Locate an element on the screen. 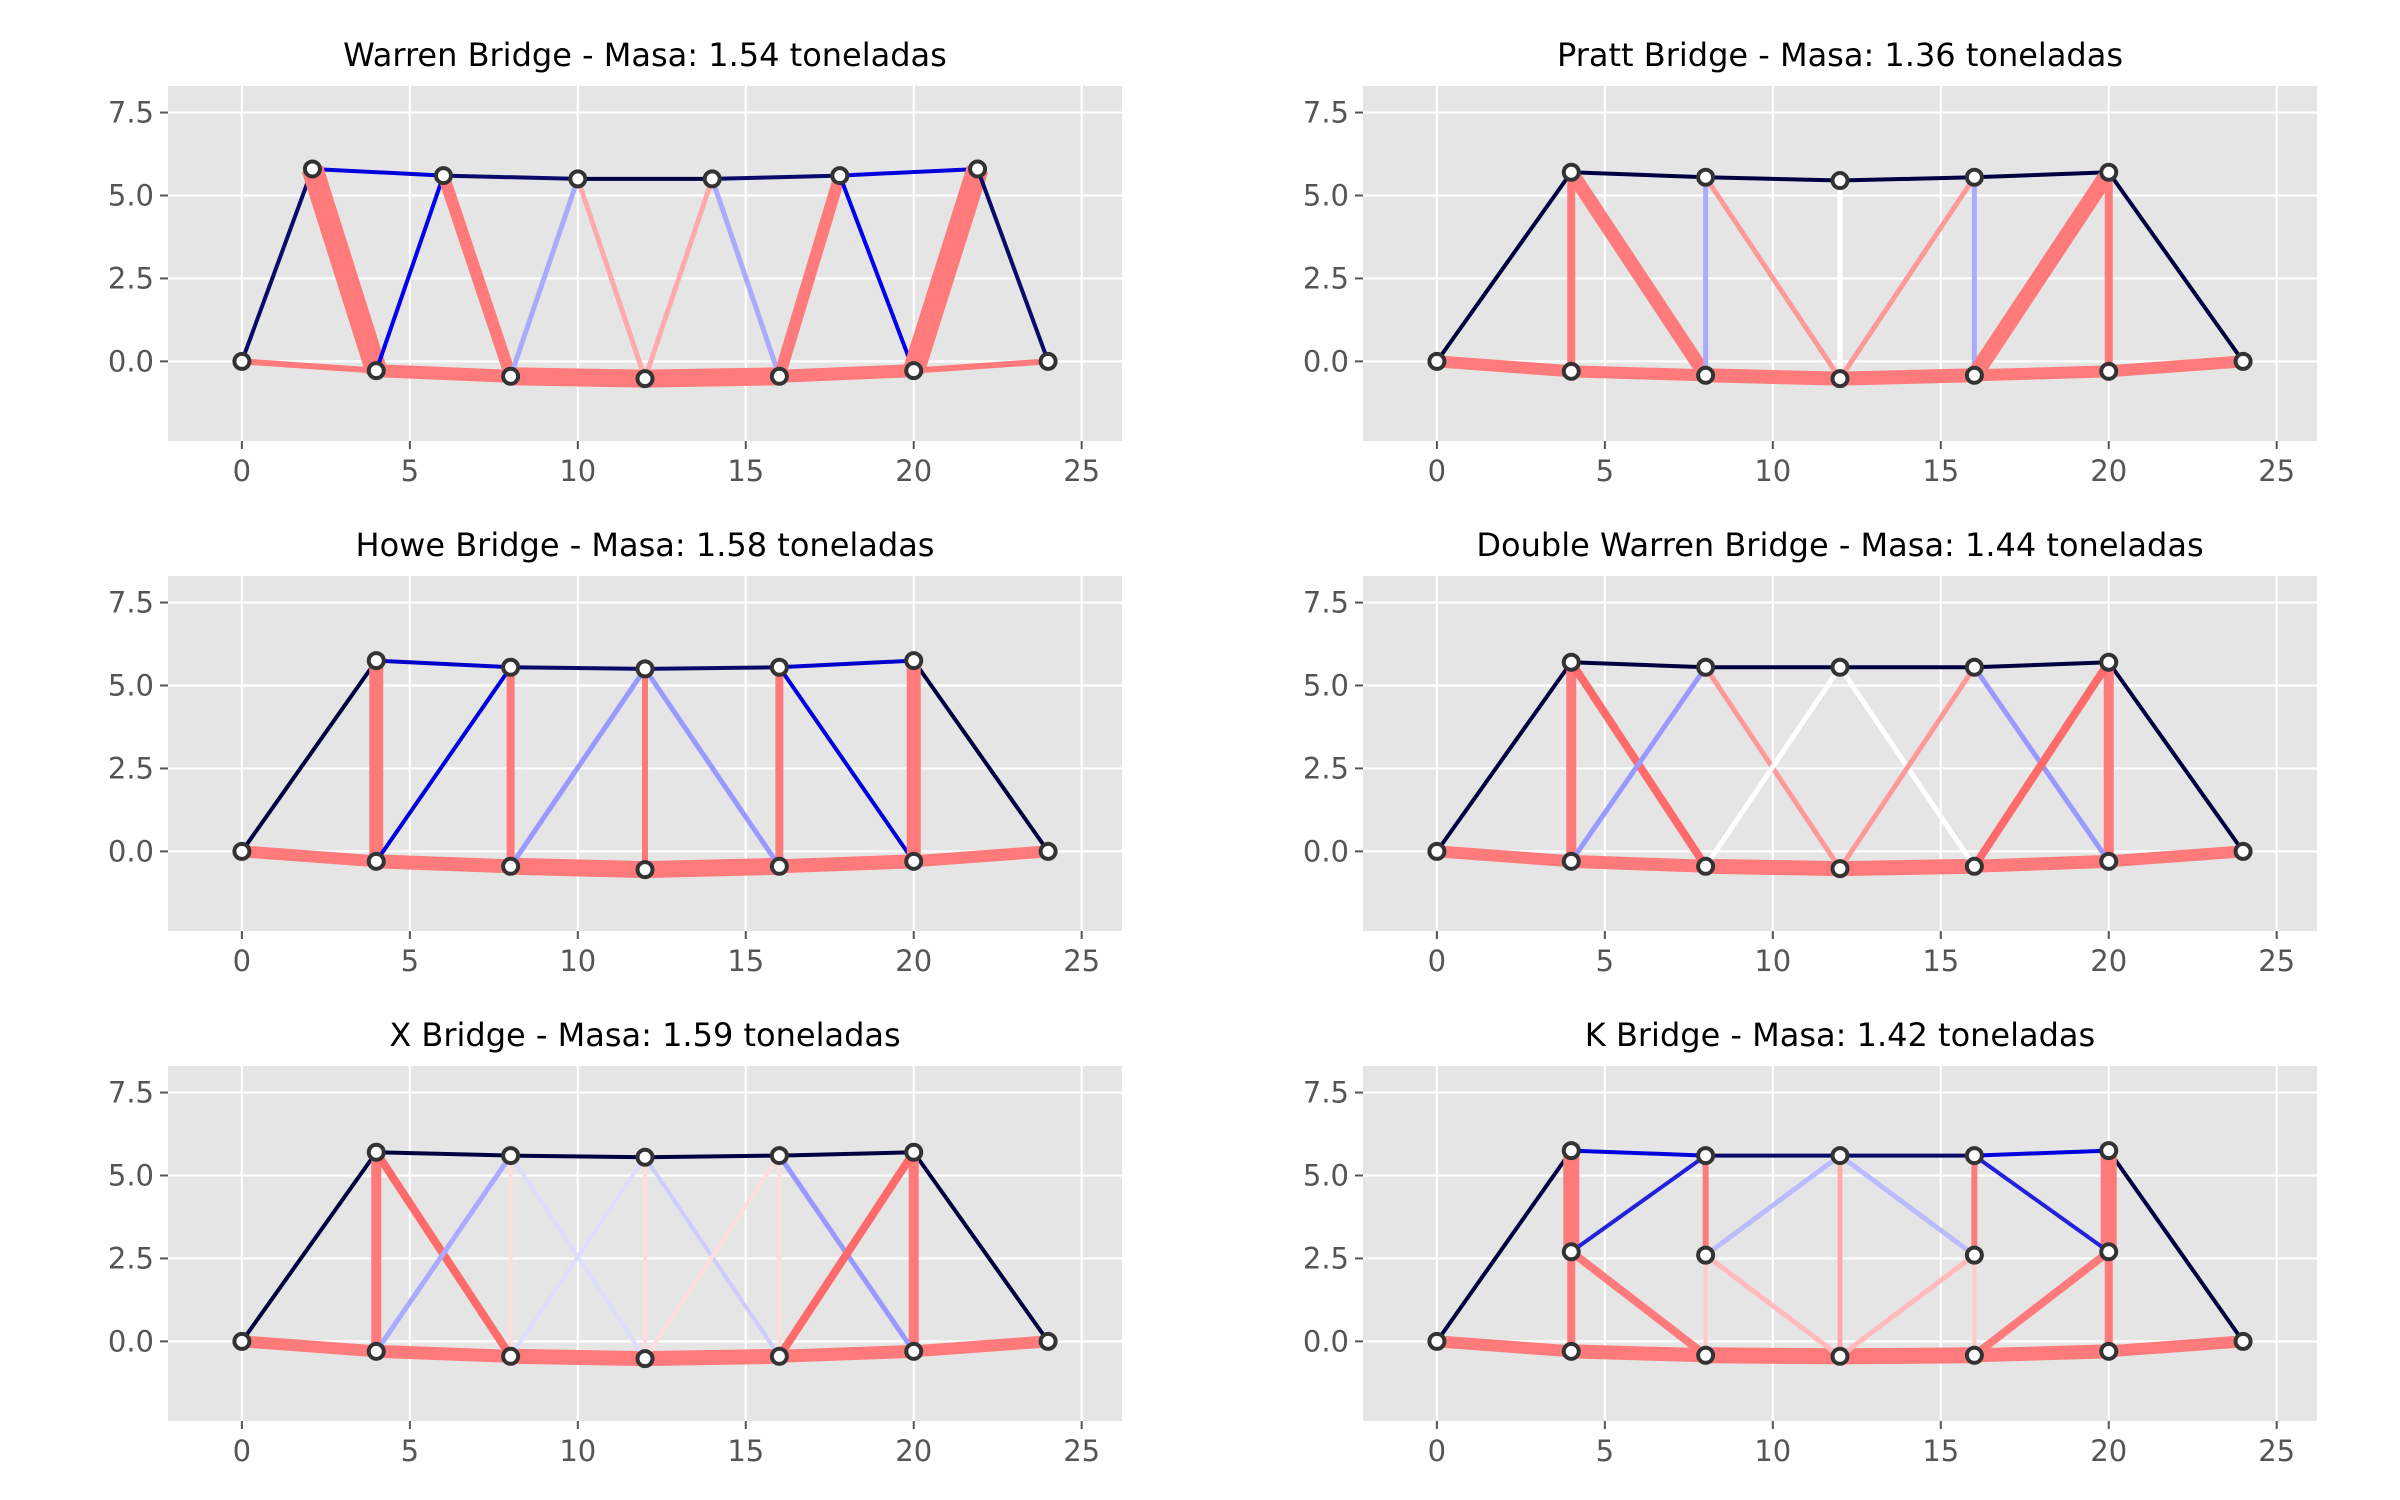 The width and height of the screenshot is (2400, 1500). x-tick-label: 20 is located at coordinates (913, 961).